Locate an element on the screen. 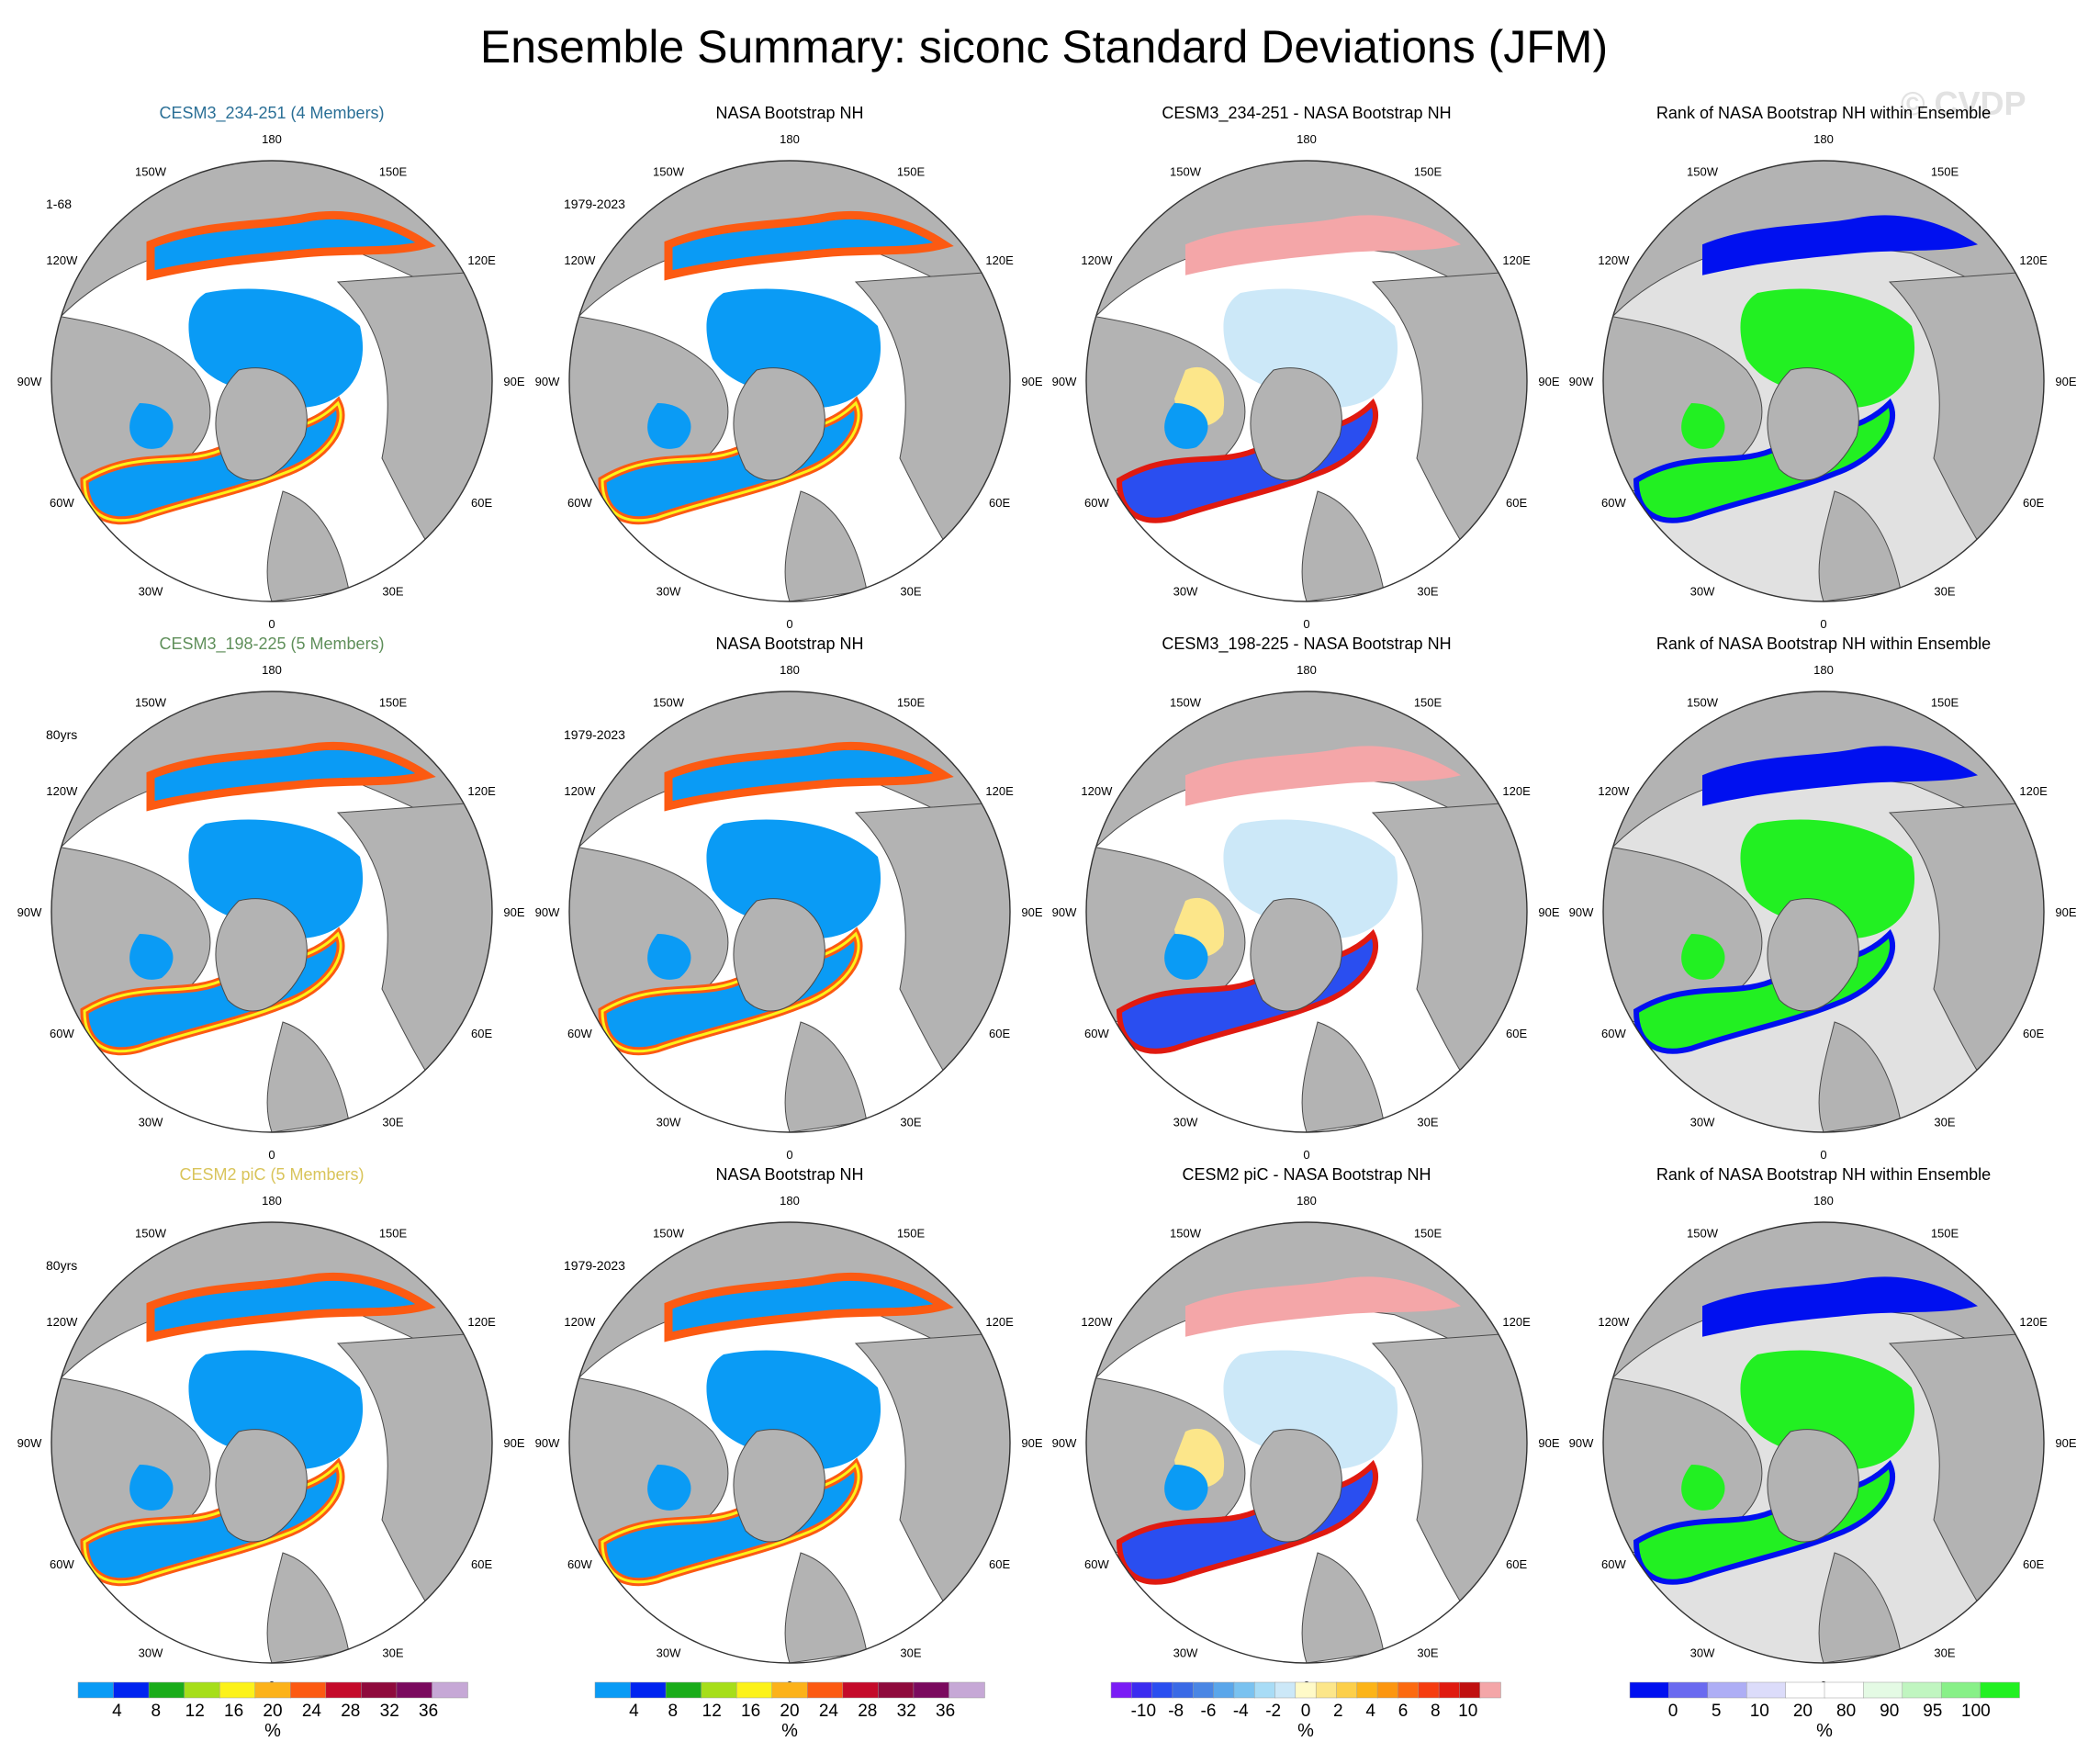  map-border is located at coordinates (272, 381).